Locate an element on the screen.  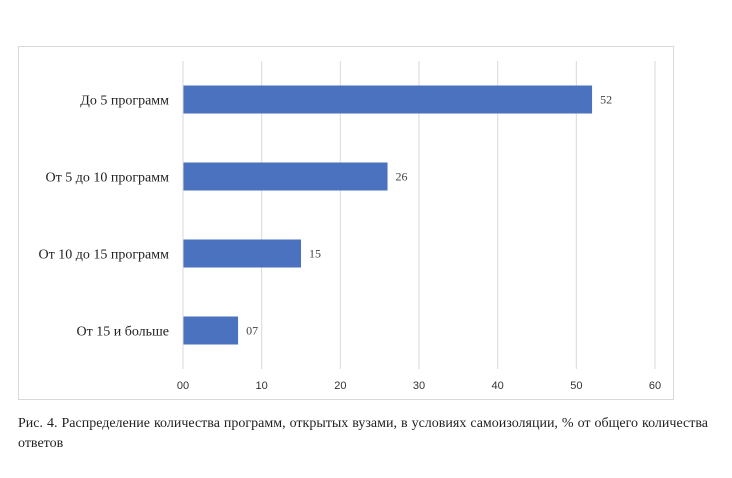
value-label-3: 15 is located at coordinates (315, 254).